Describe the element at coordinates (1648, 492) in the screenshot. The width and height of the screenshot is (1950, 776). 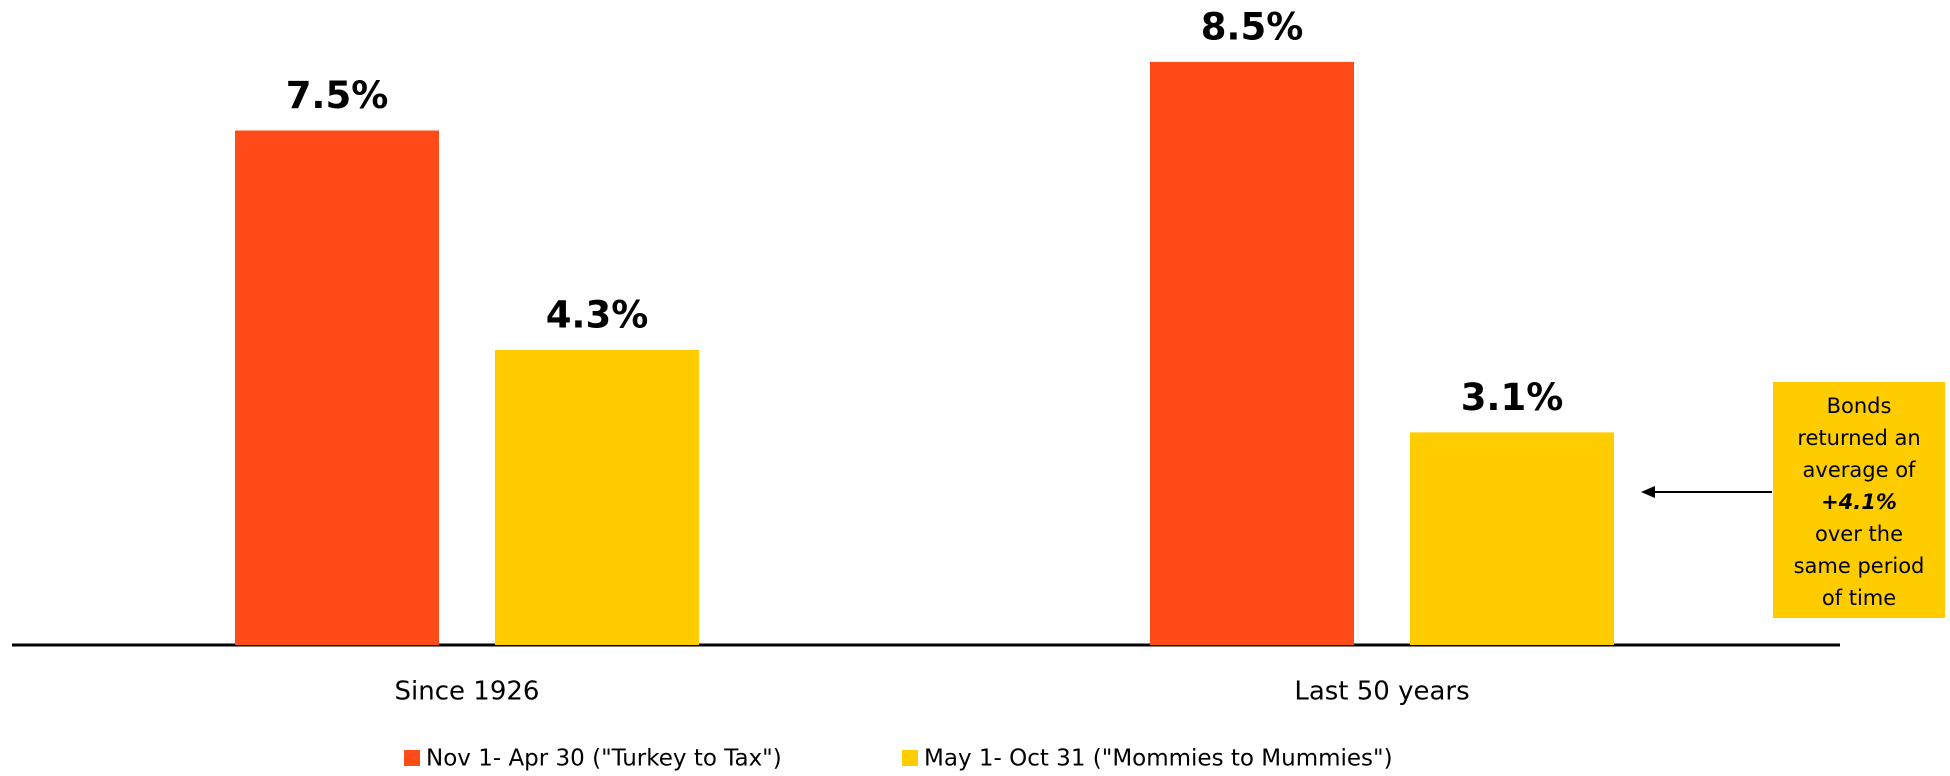
I see `arrow-head` at that location.